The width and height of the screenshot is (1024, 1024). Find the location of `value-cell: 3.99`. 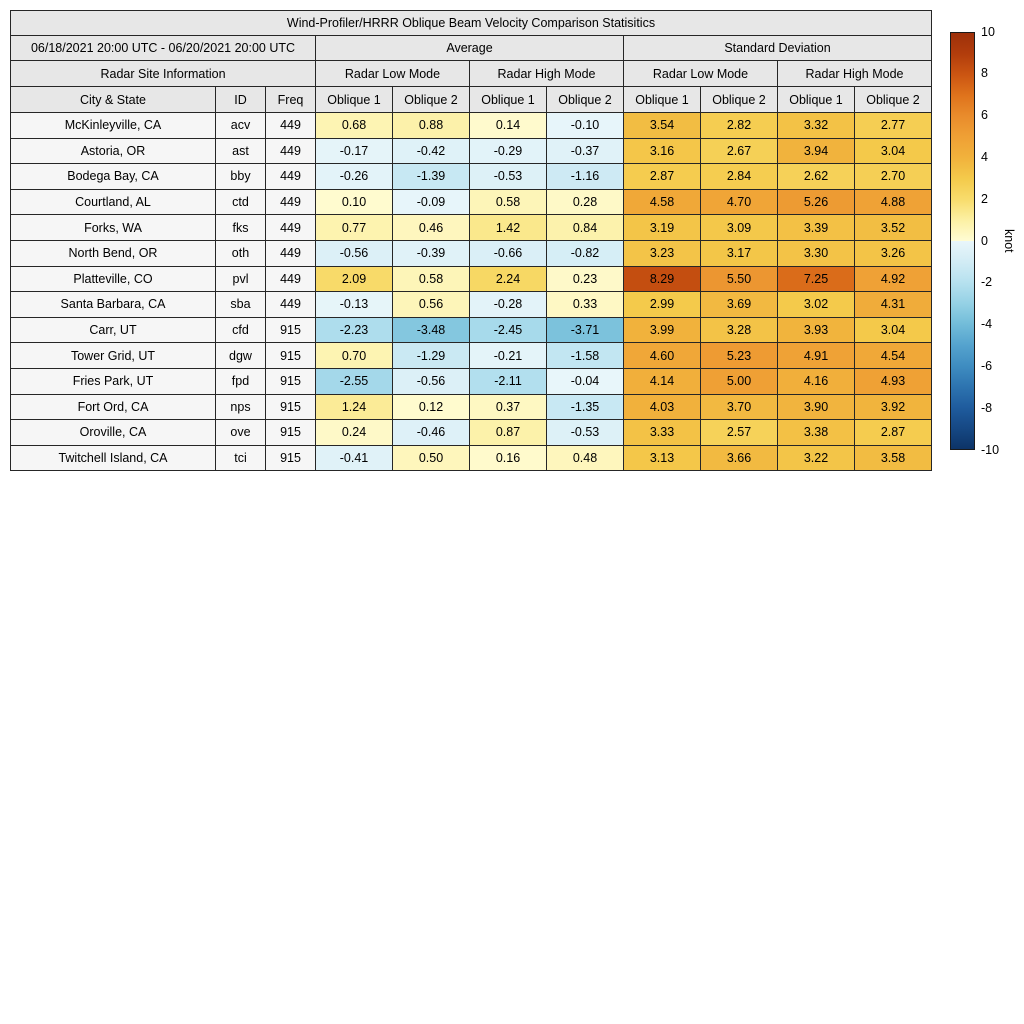

value-cell: 3.99 is located at coordinates (662, 330).